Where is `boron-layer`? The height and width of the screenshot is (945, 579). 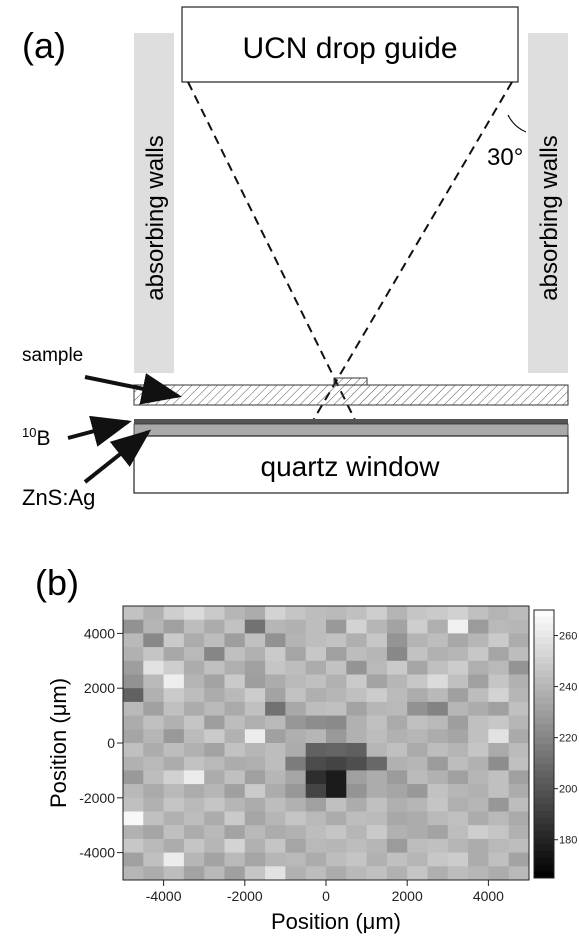
boron-layer is located at coordinates (351, 421).